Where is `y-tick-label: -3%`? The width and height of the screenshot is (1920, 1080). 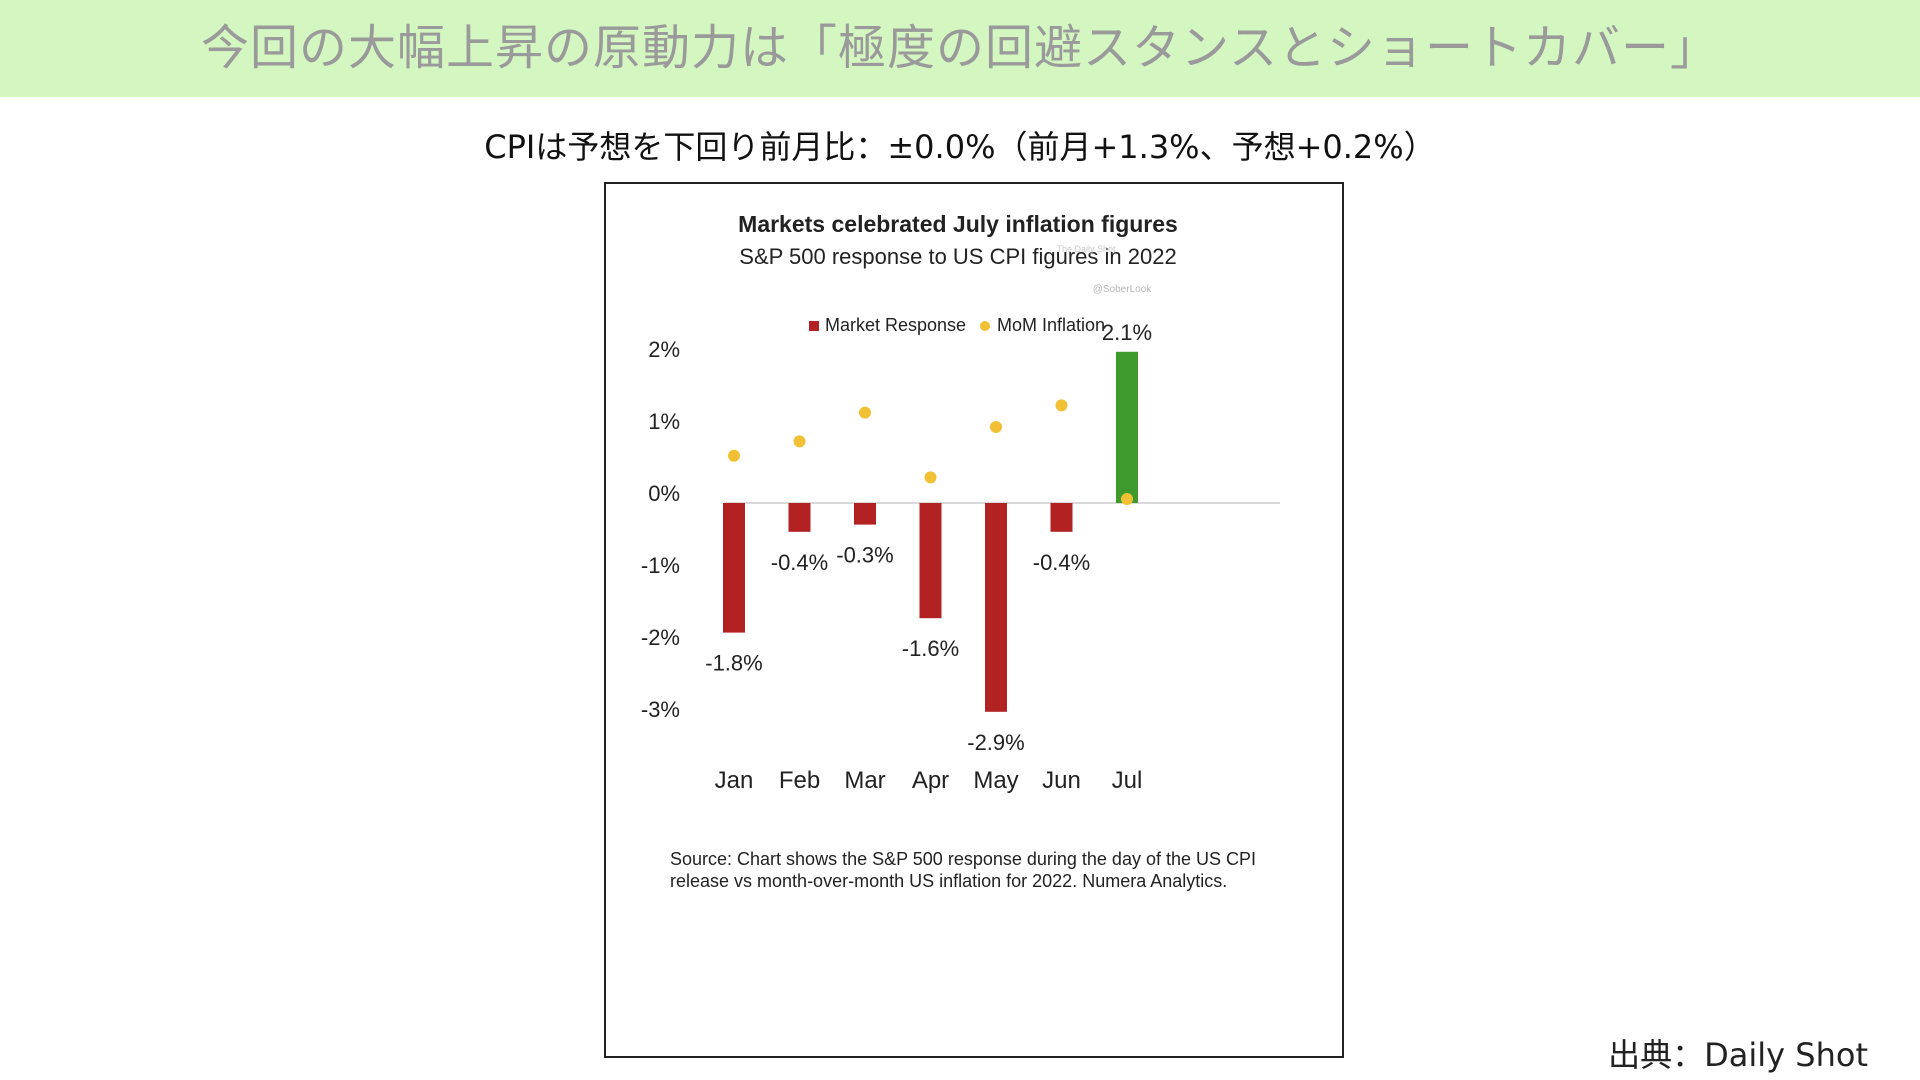 y-tick-label: -3% is located at coordinates (660, 709).